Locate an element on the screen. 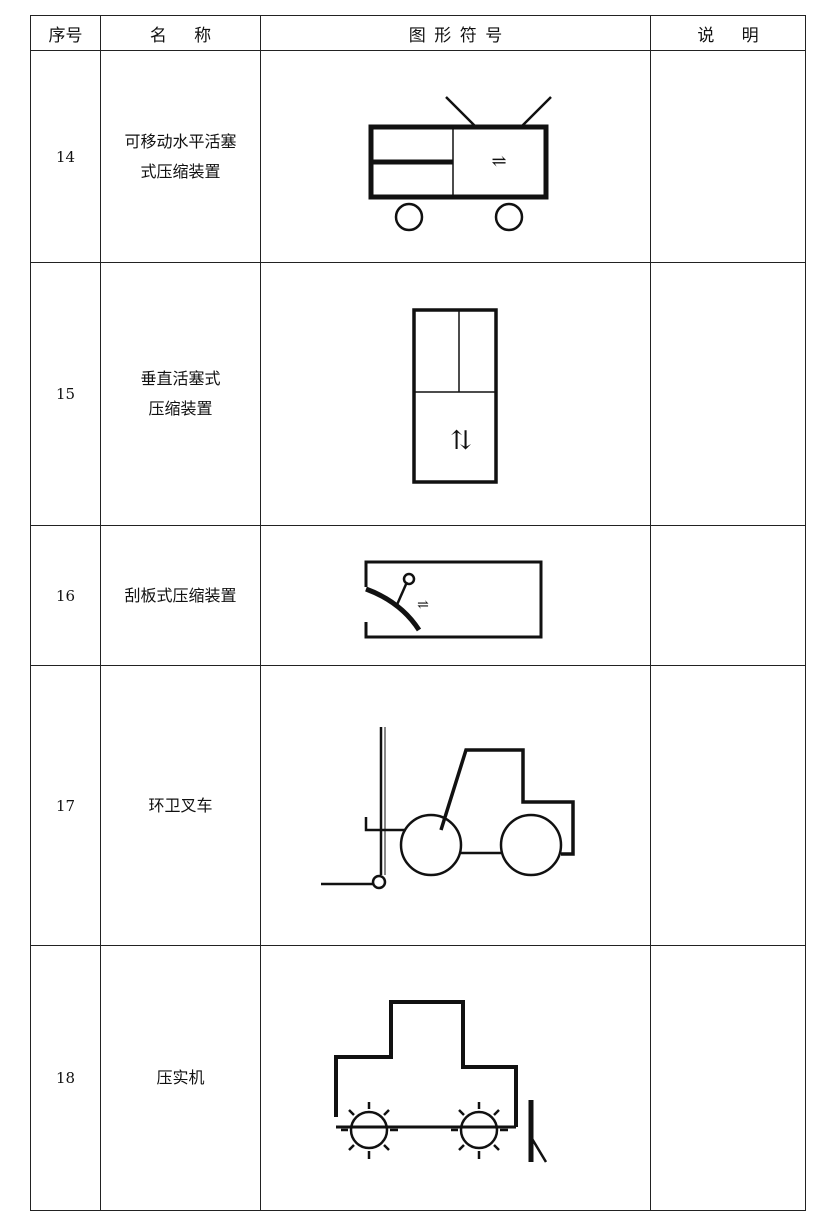  header-cell: 名称 is located at coordinates (180, 33).